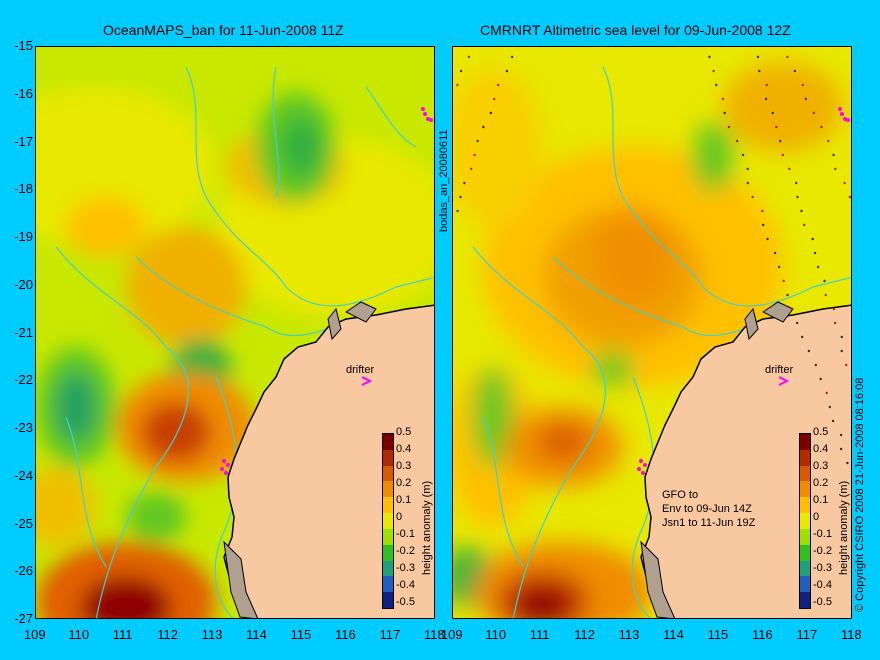 This screenshot has height=660, width=880. Describe the element at coordinates (821, 466) in the screenshot. I see `colorbar-tick-label: 0.3` at that location.